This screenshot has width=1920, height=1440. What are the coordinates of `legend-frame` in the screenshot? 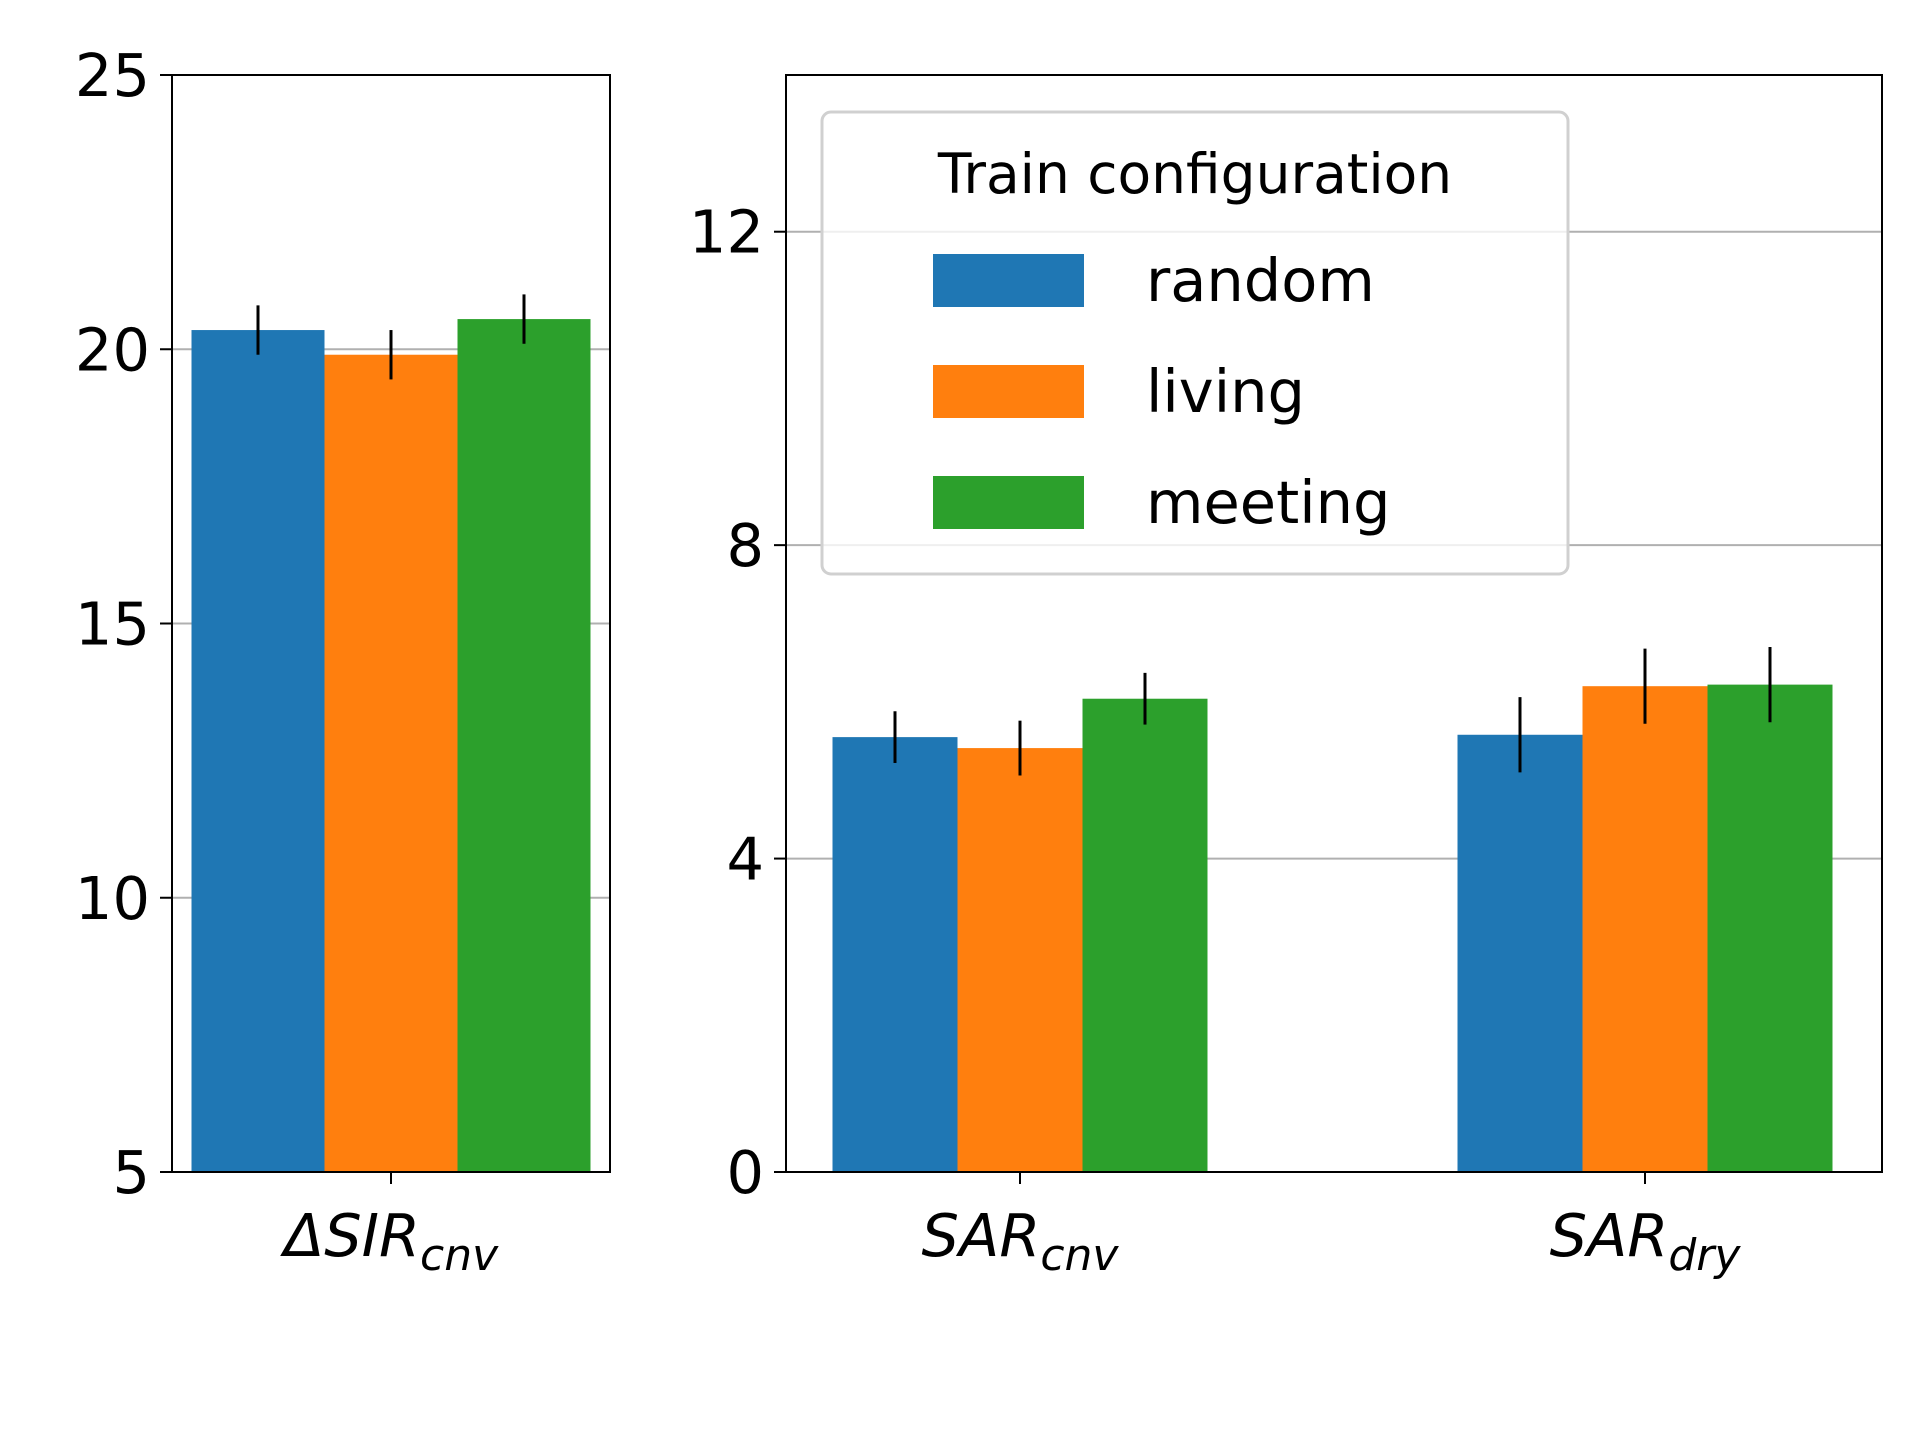 It's located at (1195, 343).